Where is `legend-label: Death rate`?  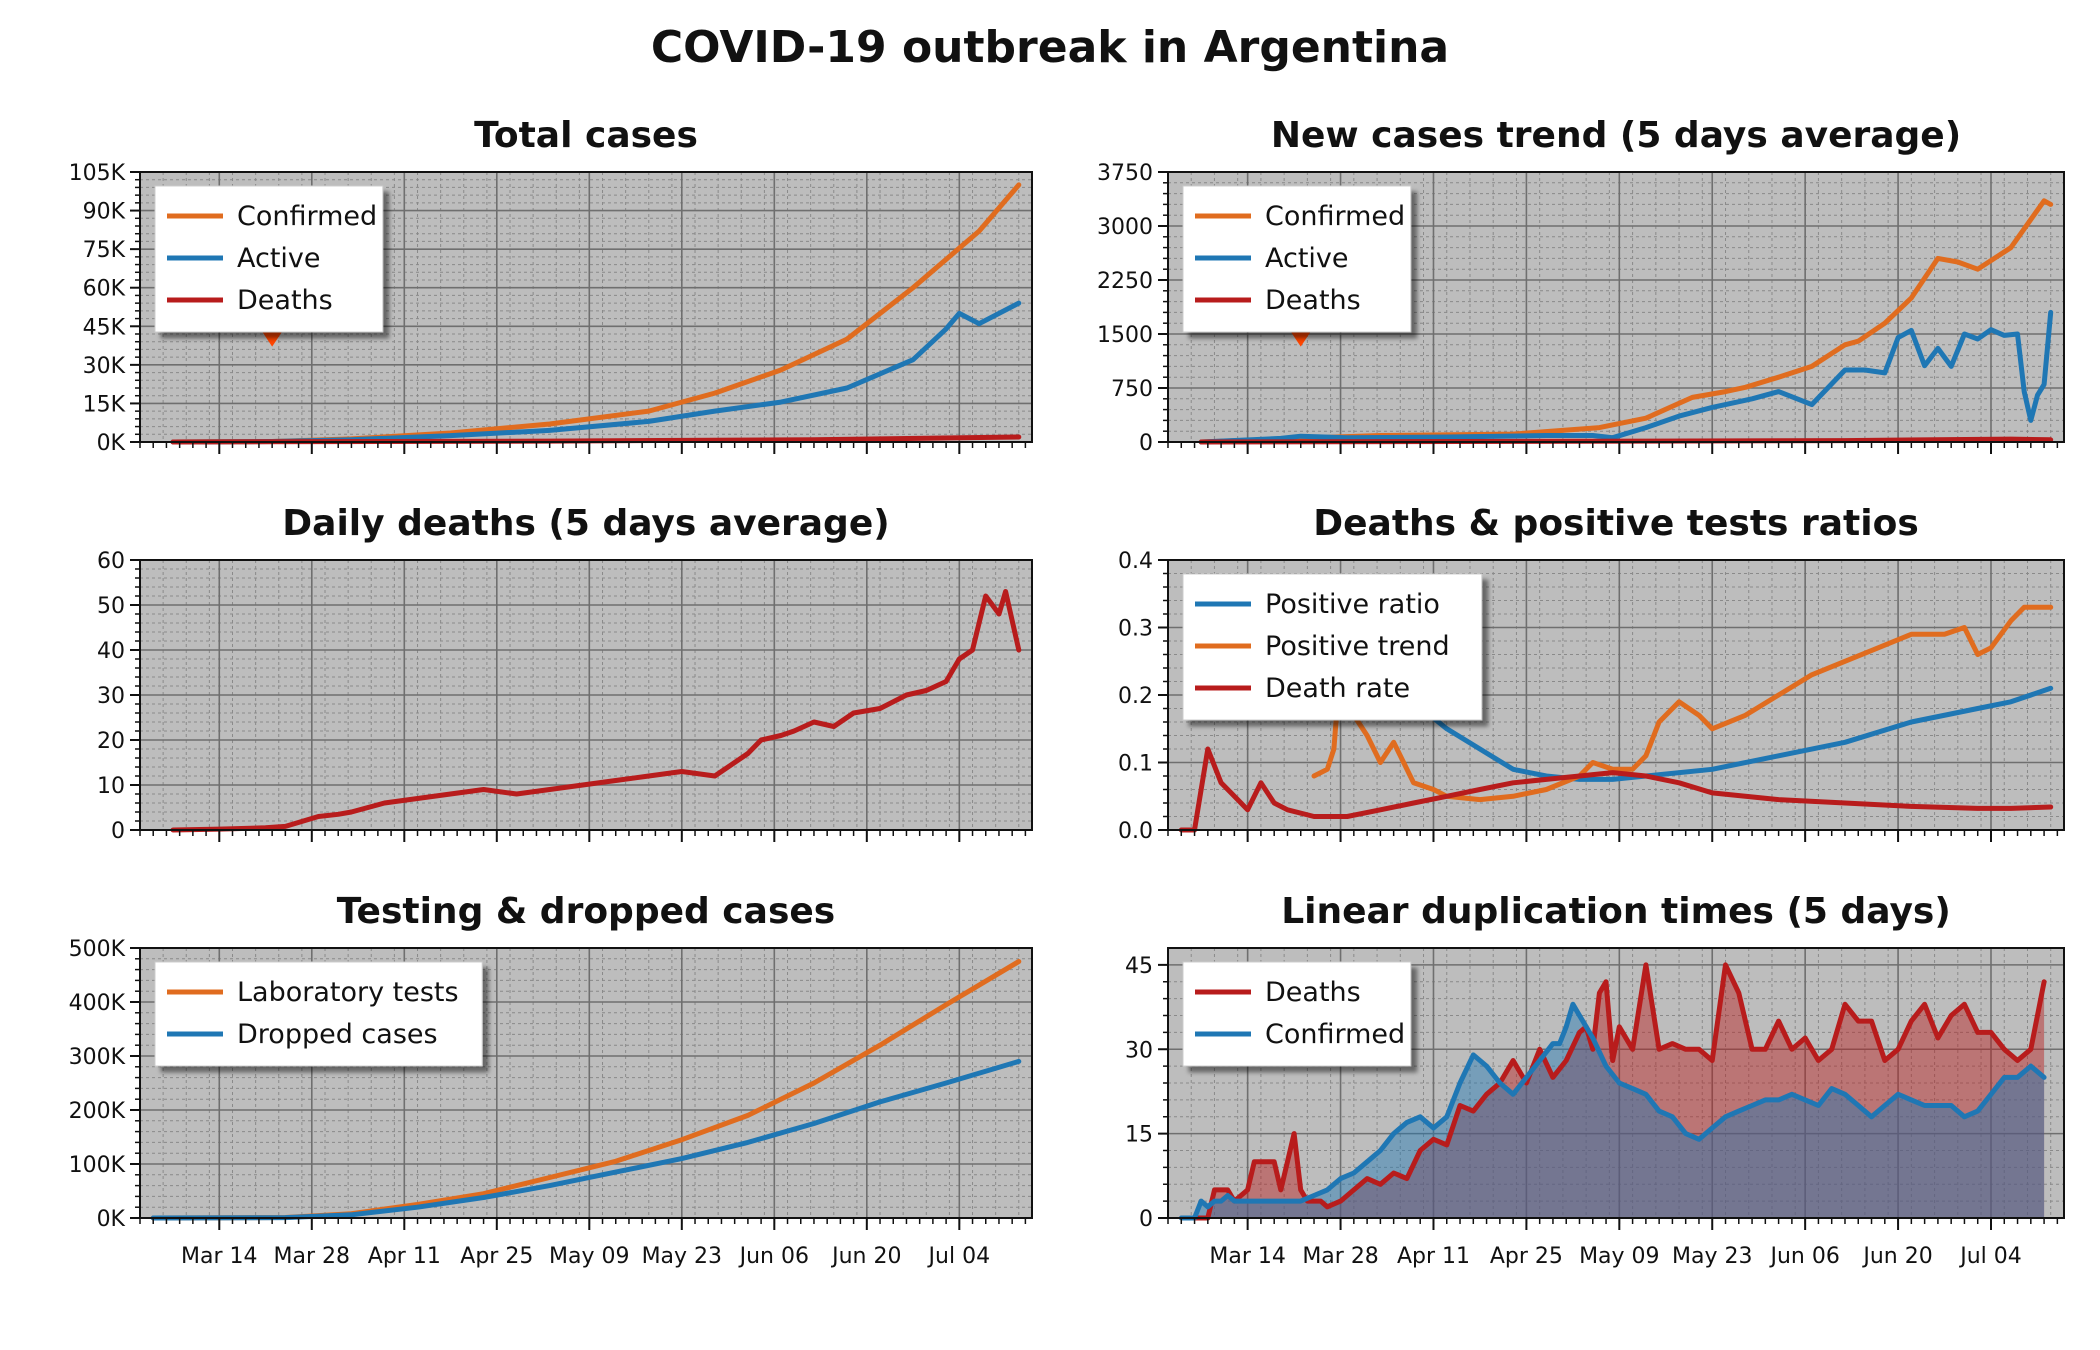 legend-label: Death rate is located at coordinates (1337, 688).